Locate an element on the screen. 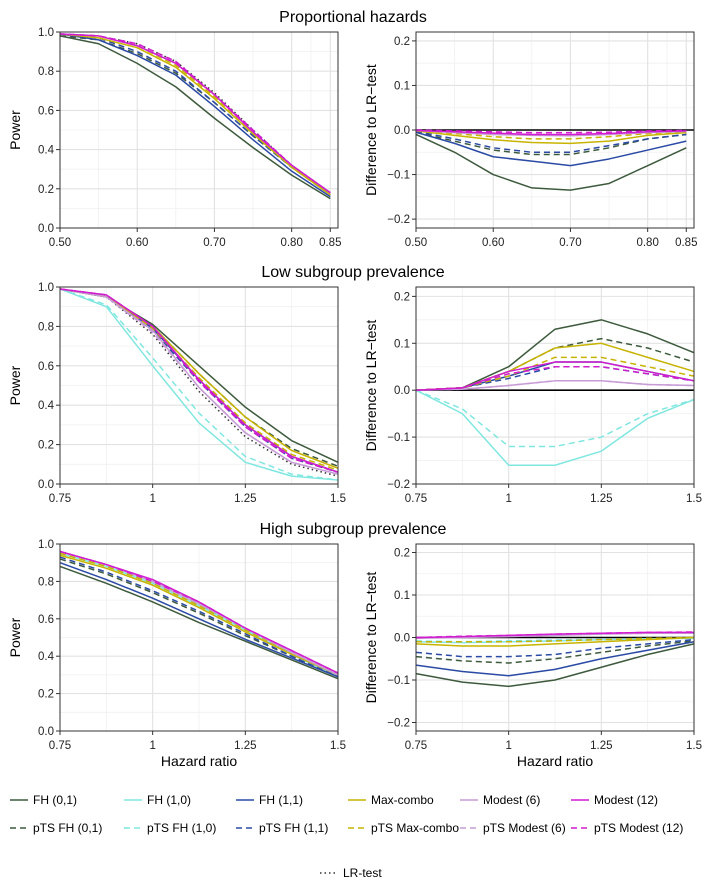 The height and width of the screenshot is (895, 706). chart-0-power-ytick-label: 0.0 is located at coordinates (46, 229).